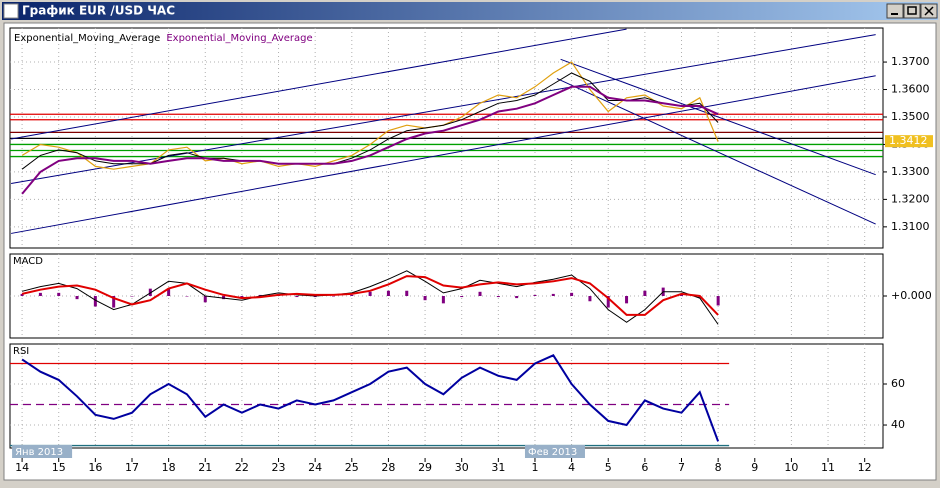 This screenshot has height=488, width=940. Describe the element at coordinates (21, 351) in the screenshot. I see `panel-title: RSI` at that location.